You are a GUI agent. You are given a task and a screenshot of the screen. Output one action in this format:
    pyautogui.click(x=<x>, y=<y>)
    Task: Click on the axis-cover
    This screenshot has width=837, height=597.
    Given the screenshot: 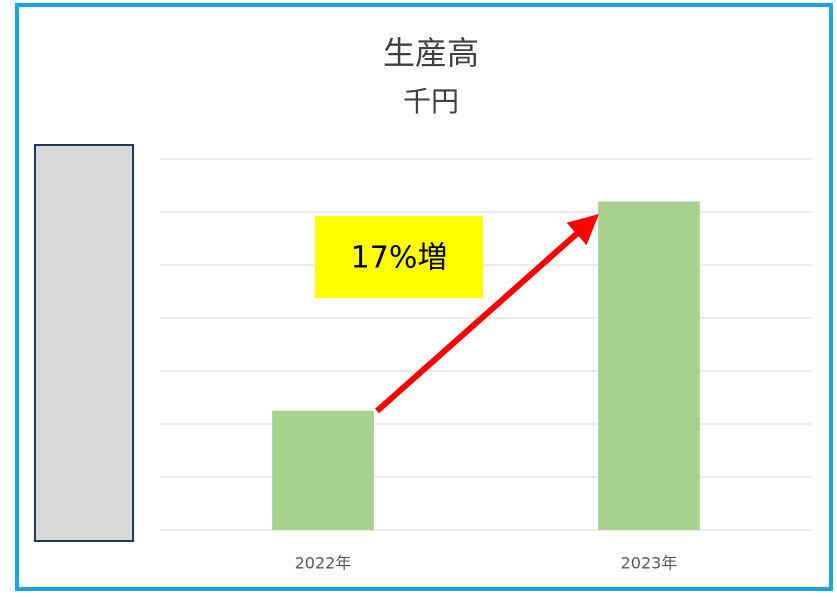 What is the action you would take?
    pyautogui.click(x=84, y=343)
    